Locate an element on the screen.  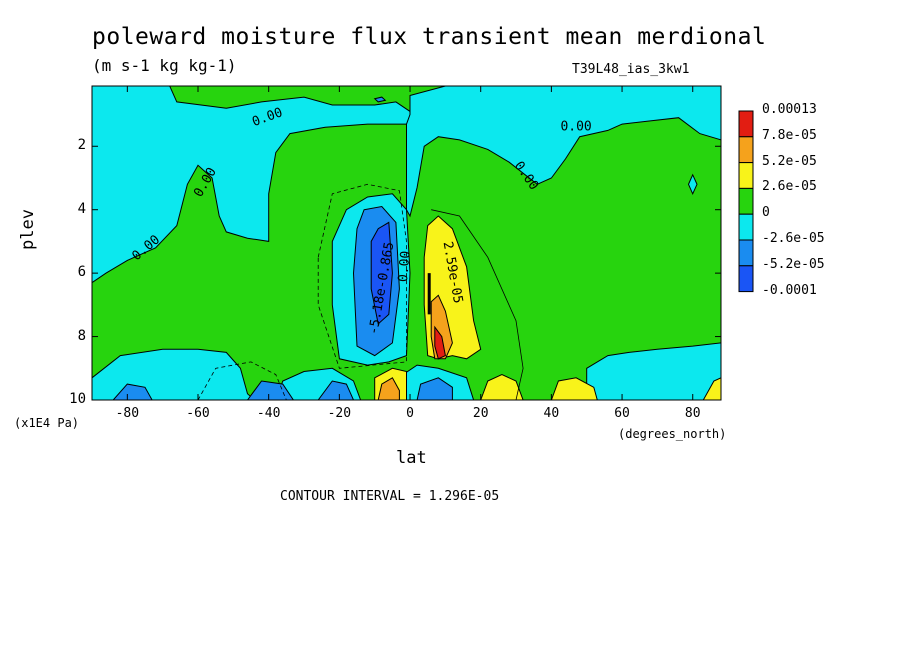
x-tick-label--60: -60 is located at coordinates (198, 413).